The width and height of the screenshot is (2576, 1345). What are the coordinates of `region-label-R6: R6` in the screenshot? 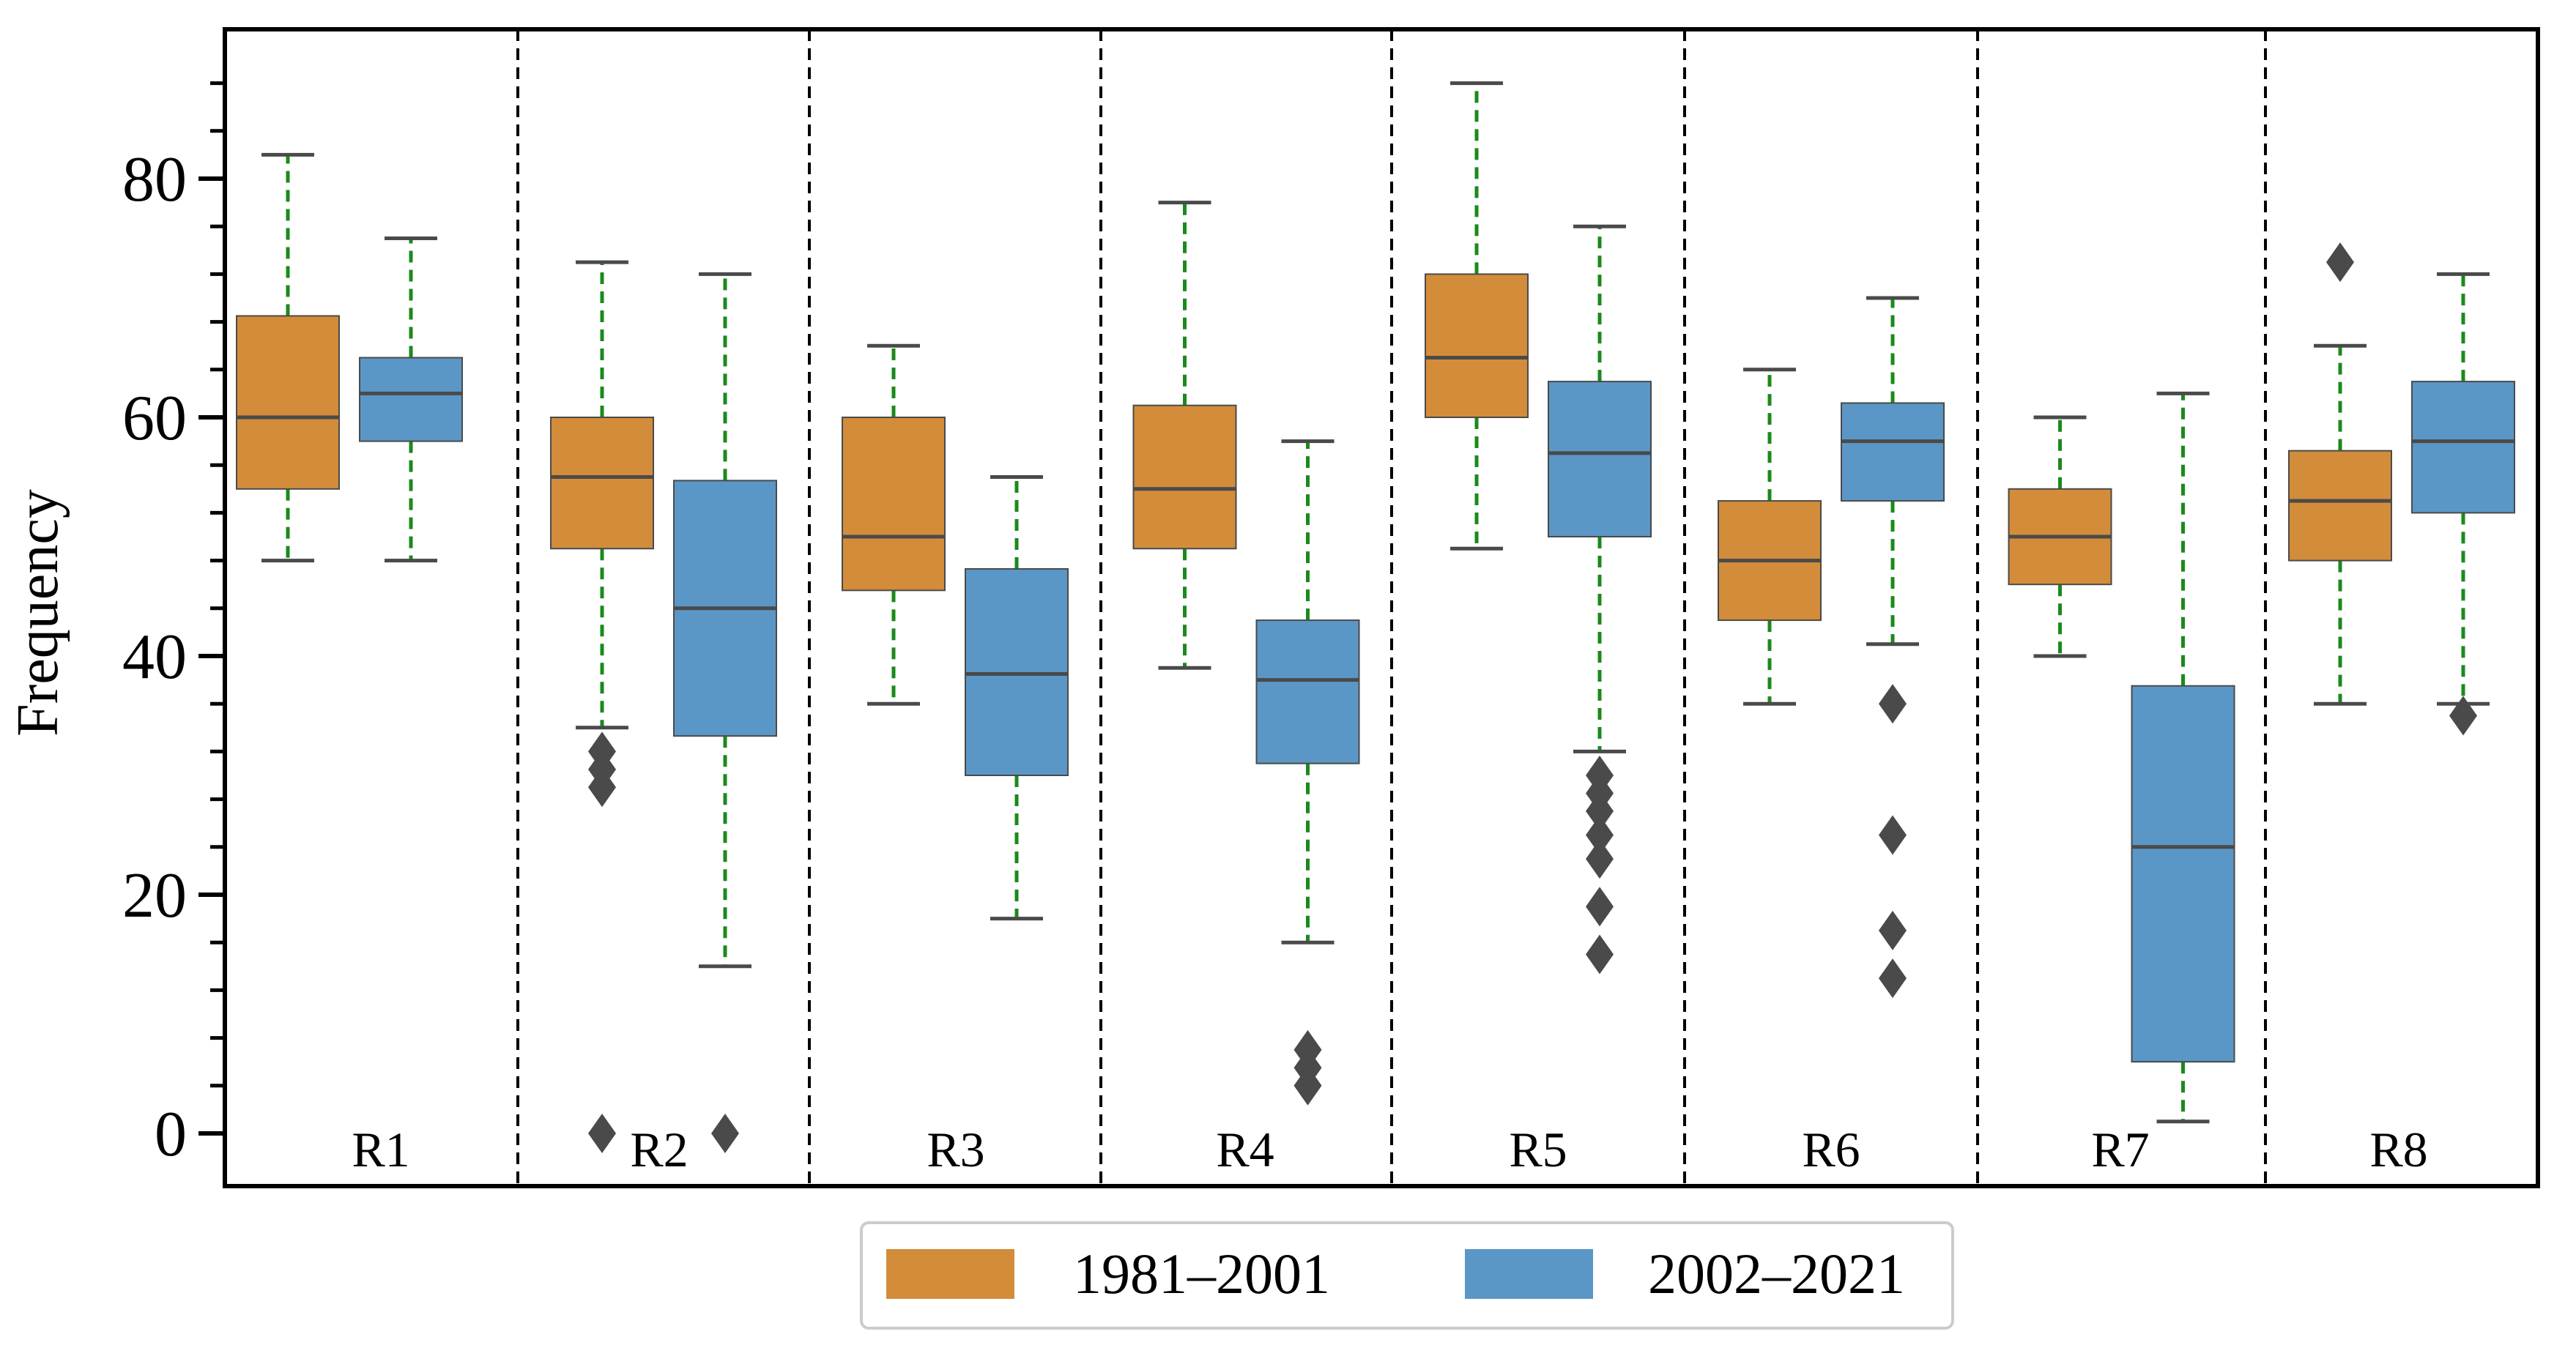 It's located at (1831, 1149).